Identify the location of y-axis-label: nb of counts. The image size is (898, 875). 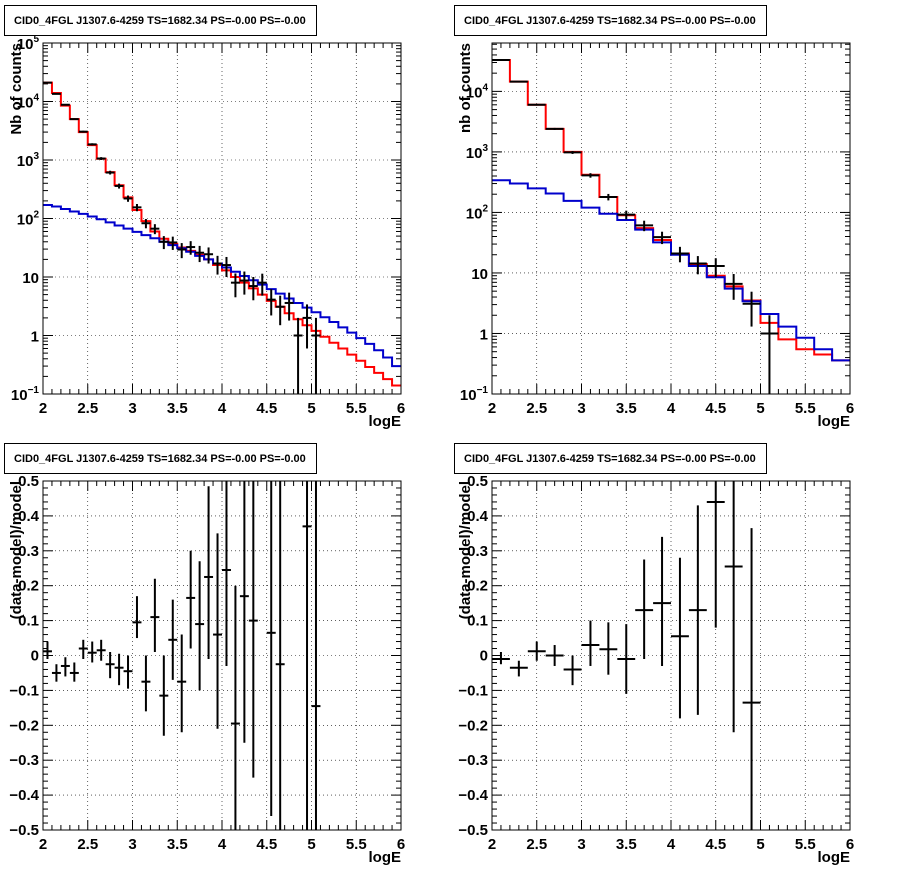
(465, 88).